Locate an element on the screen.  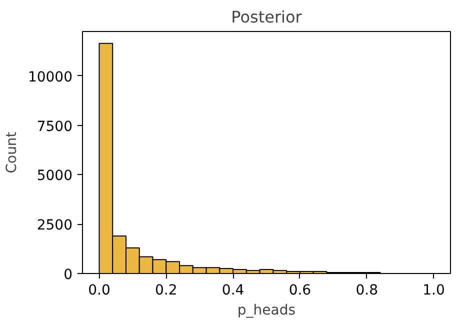
y-tick-label: 10000 is located at coordinates (50, 77).